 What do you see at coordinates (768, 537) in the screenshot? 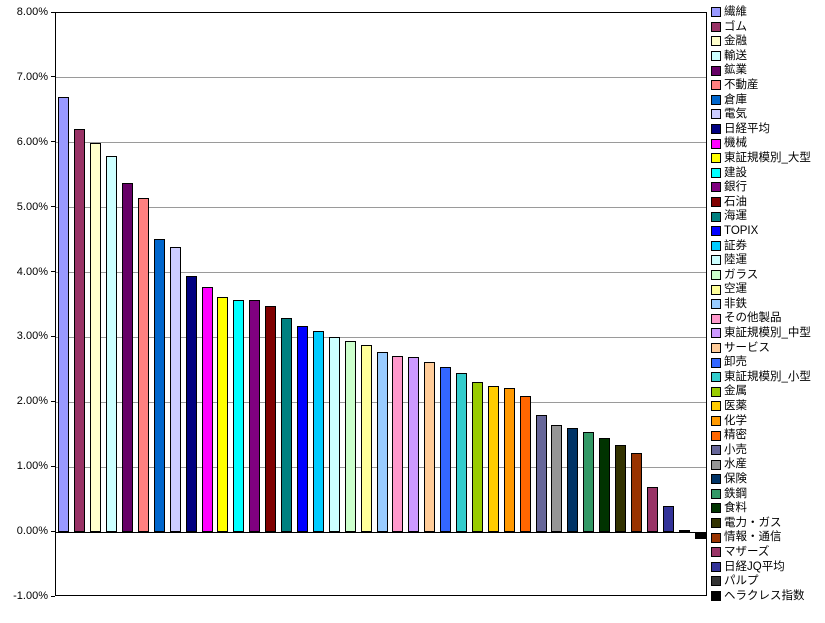
I see `legend-item: 情報・通信` at bounding box center [768, 537].